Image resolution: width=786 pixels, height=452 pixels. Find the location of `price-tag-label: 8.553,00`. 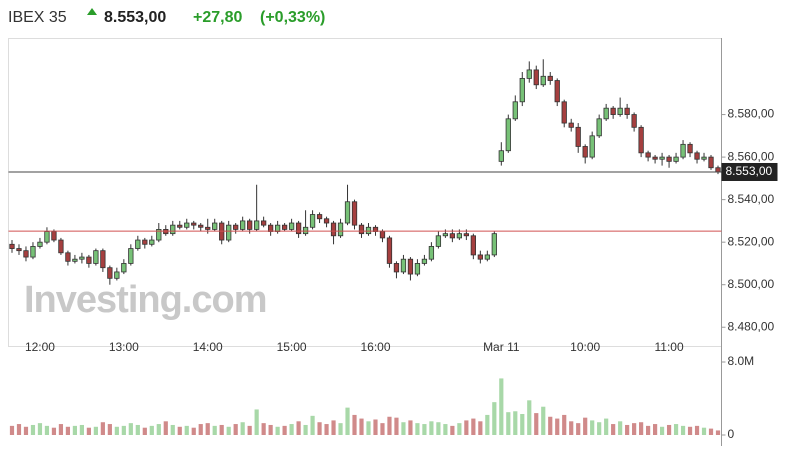

price-tag-label: 8.553,00 is located at coordinates (749, 171).